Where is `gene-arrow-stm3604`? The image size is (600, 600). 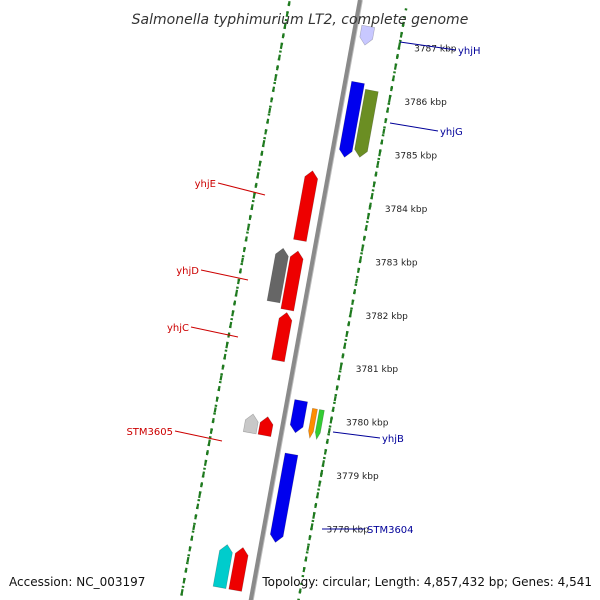
gene-arrow-stm3604 is located at coordinates (284, 497).